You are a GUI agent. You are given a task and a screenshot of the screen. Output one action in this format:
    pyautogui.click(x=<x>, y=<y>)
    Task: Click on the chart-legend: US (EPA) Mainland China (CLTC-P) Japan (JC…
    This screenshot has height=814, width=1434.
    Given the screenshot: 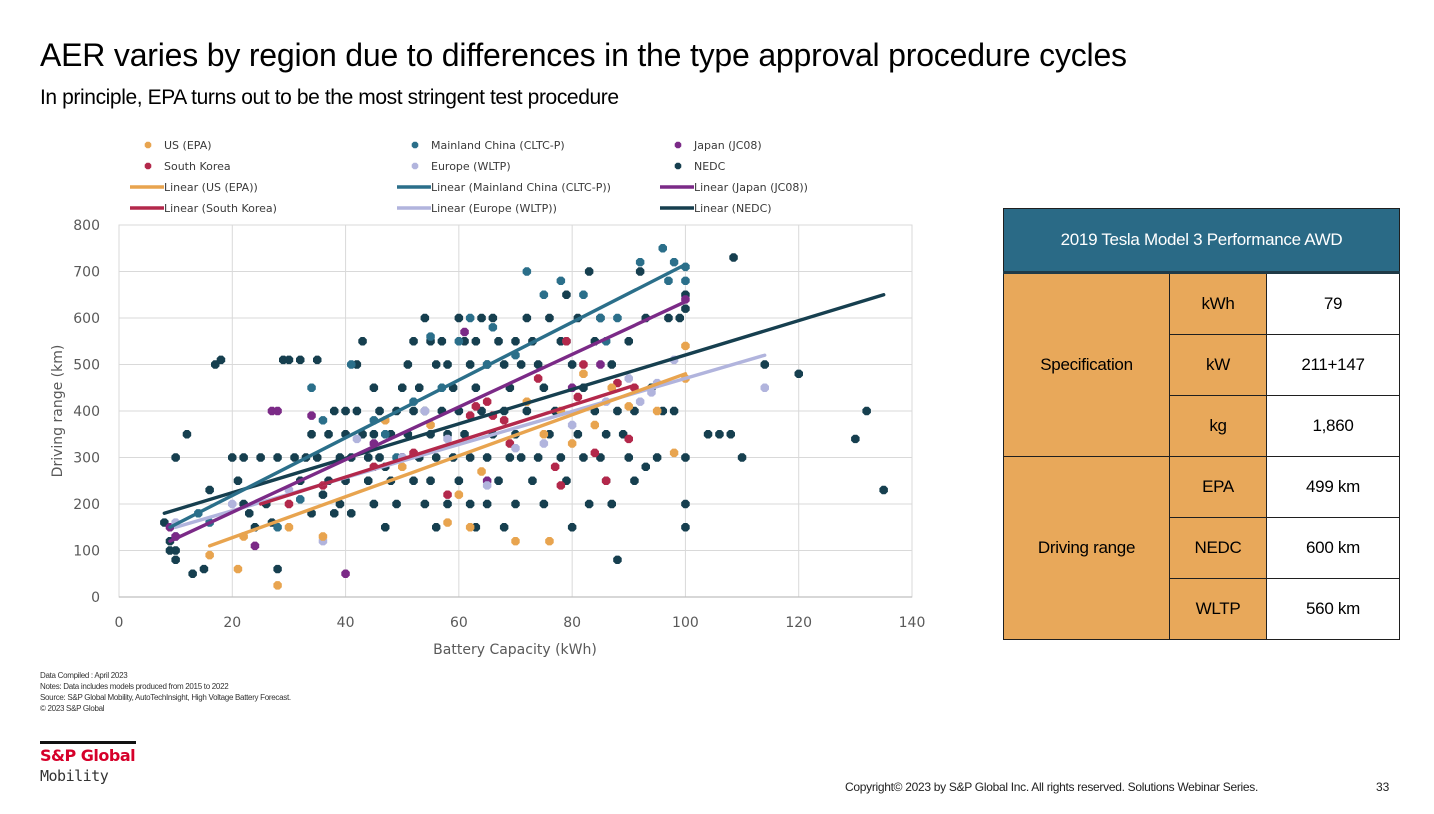 What is the action you would take?
    pyautogui.click(x=469, y=177)
    